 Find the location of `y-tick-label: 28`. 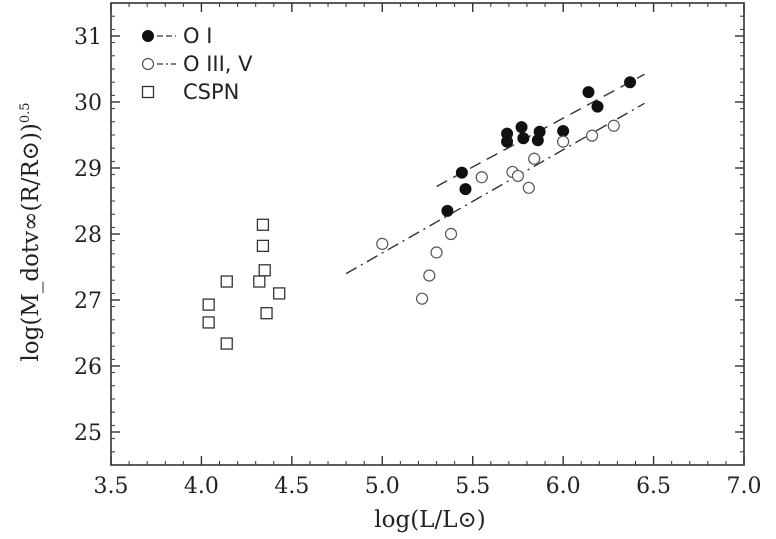

y-tick-label: 28 is located at coordinates (88, 235).